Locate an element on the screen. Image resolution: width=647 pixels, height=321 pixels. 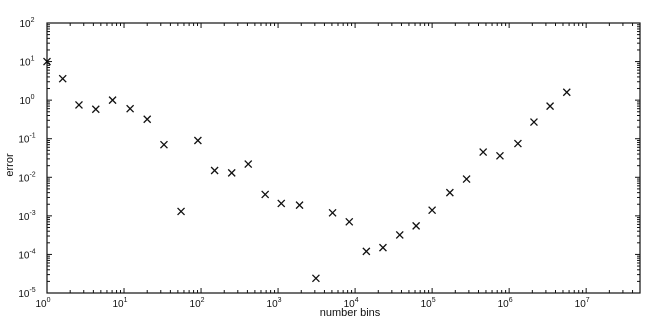
x-tick-exponent: 2 is located at coordinates (203, 300).